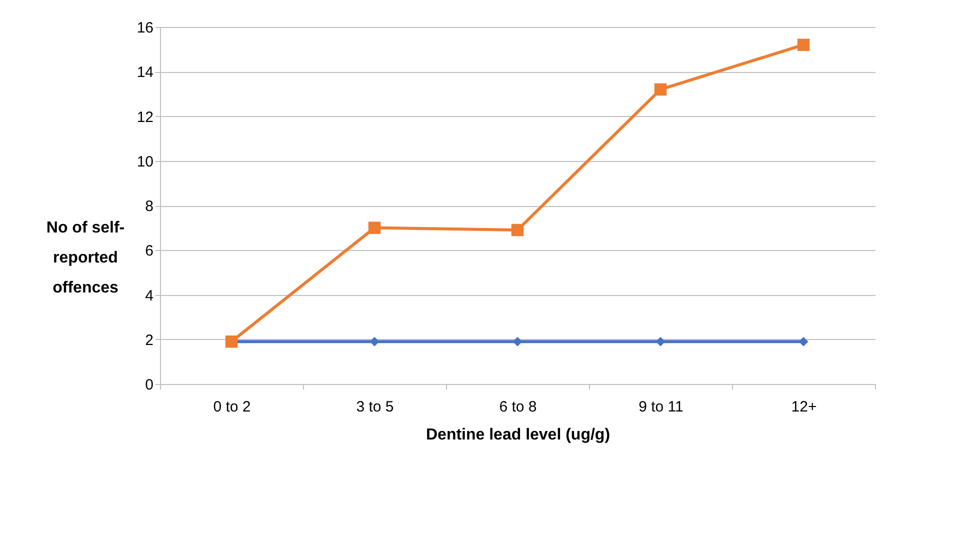 Image resolution: width=961 pixels, height=543 pixels. I want to click on y-tick-label: 0, so click(149, 385).